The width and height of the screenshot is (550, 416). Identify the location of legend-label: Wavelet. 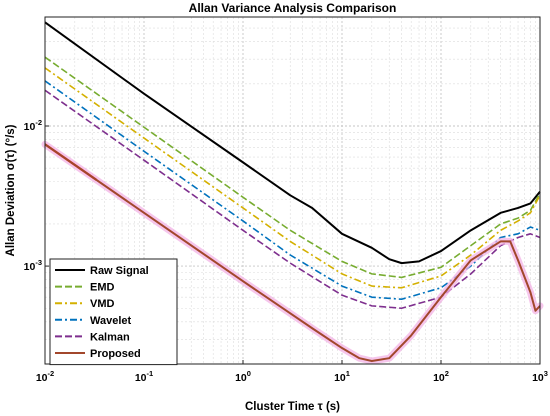
(111, 321).